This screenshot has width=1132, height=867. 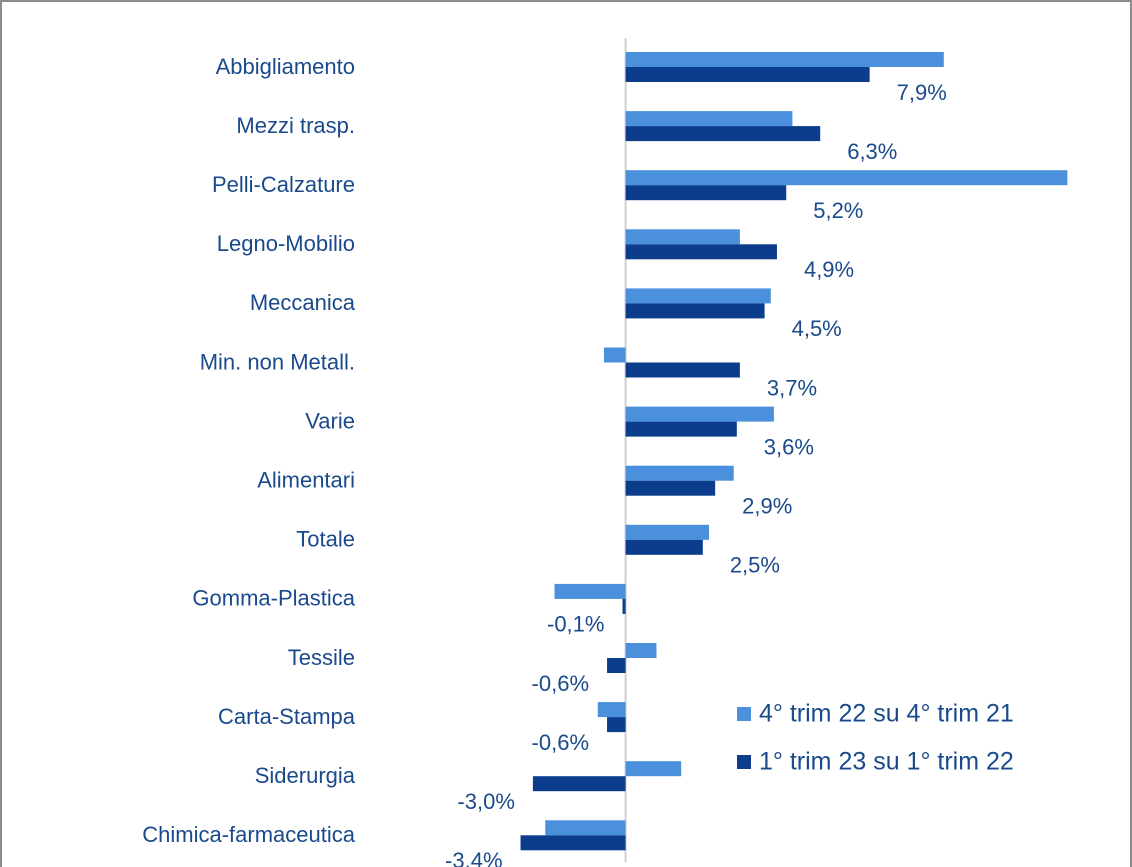 What do you see at coordinates (829, 269) in the screenshot?
I see `data-label: 4,9%` at bounding box center [829, 269].